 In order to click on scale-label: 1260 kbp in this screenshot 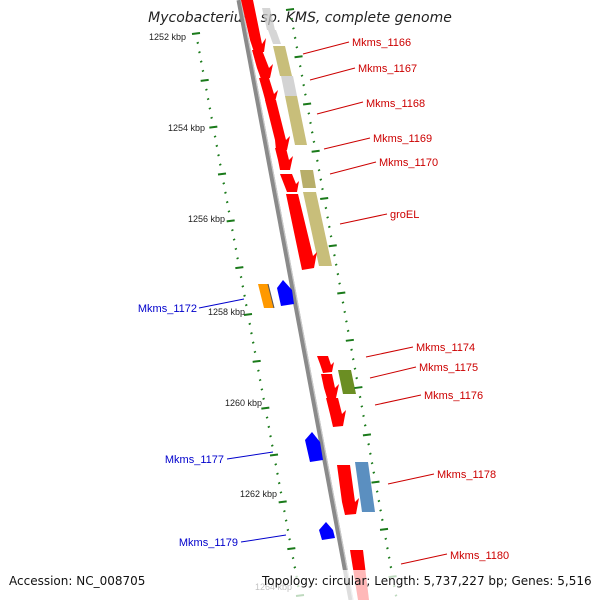, I will do `click(243, 403)`.